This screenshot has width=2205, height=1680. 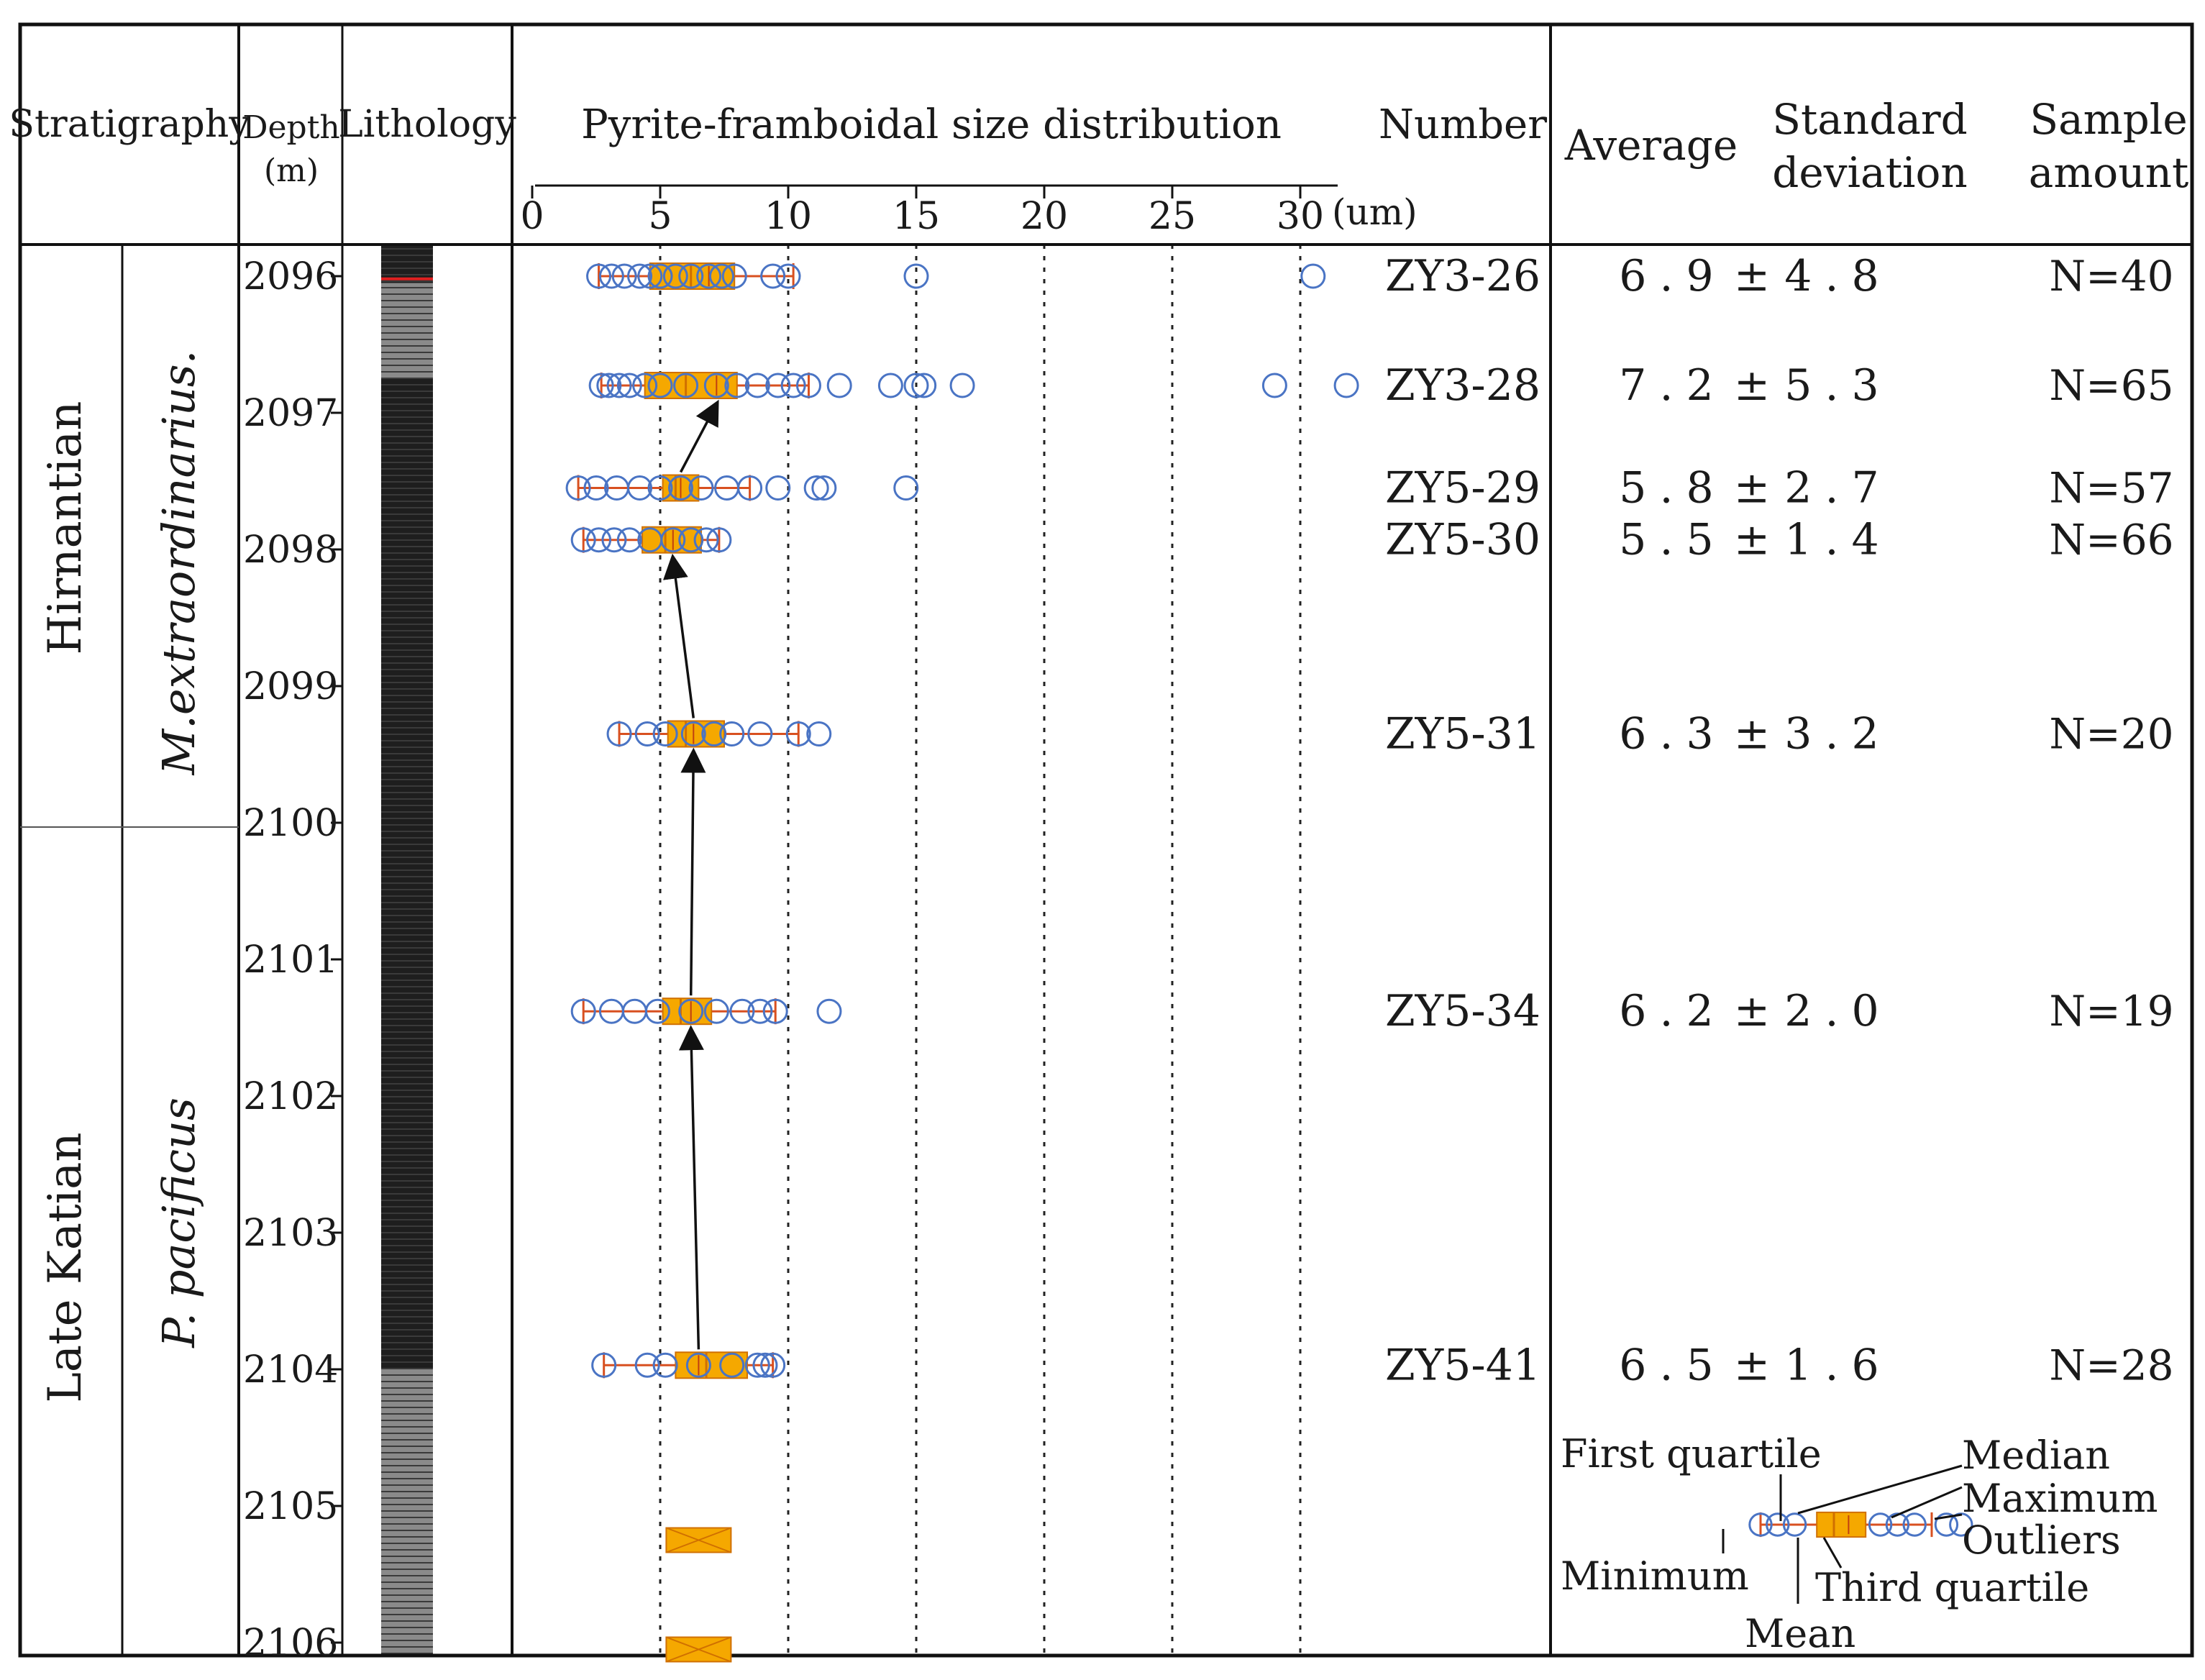 I want to click on sample-ZY5-31-iqr-box, so click(x=696, y=734).